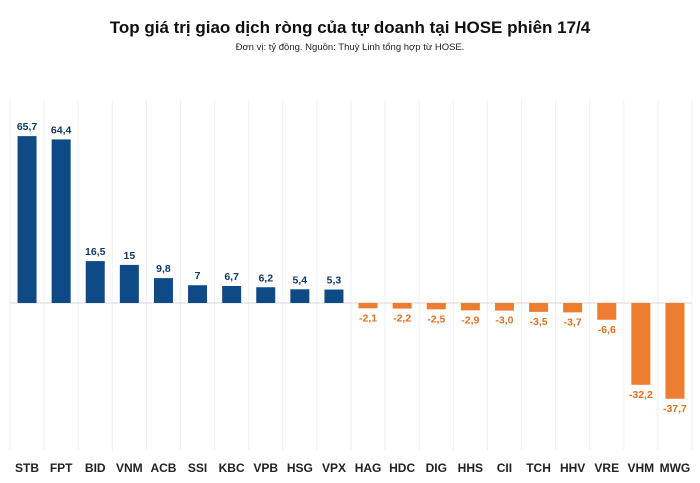 This screenshot has width=700, height=483. What do you see at coordinates (334, 468) in the screenshot?
I see `category-label: VPX` at bounding box center [334, 468].